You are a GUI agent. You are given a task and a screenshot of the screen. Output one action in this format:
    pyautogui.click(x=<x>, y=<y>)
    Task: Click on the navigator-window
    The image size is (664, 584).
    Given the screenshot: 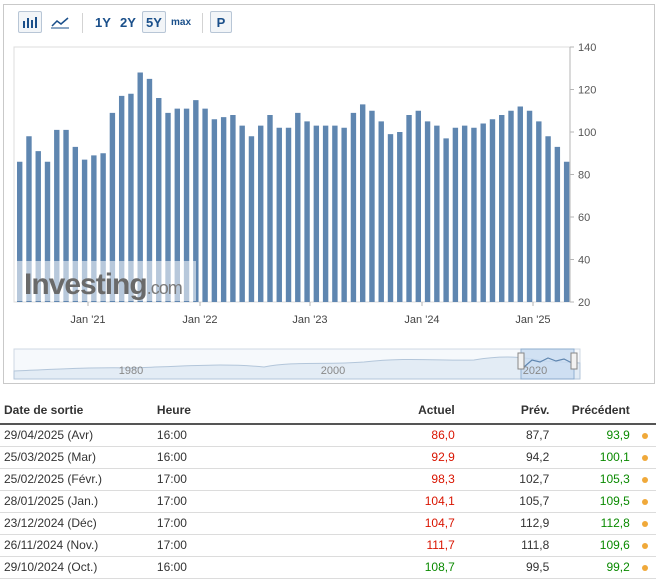 What is the action you would take?
    pyautogui.click(x=547, y=364)
    